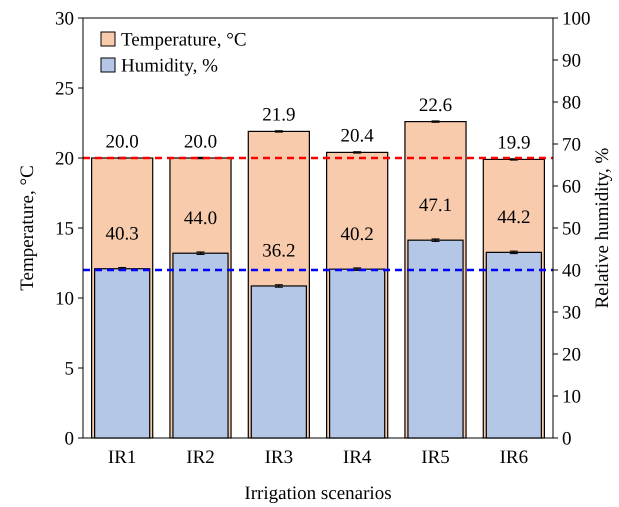  What do you see at coordinates (27, 228) in the screenshot?
I see `y-axis-title: Temperature, °C` at bounding box center [27, 228].